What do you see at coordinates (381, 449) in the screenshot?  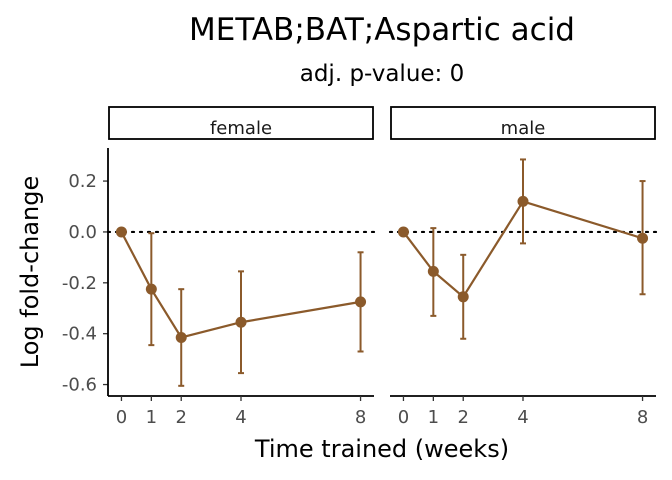 I see `x-axis-title: Time trained (weeks)` at bounding box center [381, 449].